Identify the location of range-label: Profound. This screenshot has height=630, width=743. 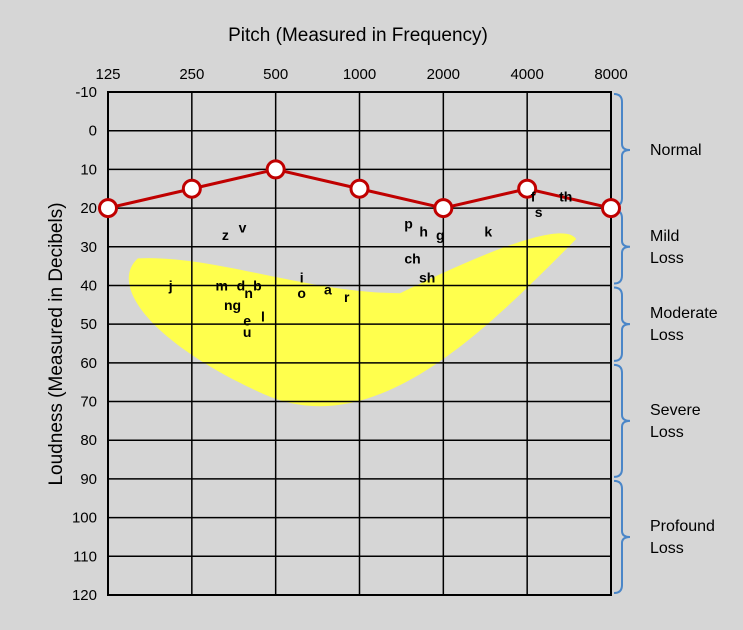
(682, 526).